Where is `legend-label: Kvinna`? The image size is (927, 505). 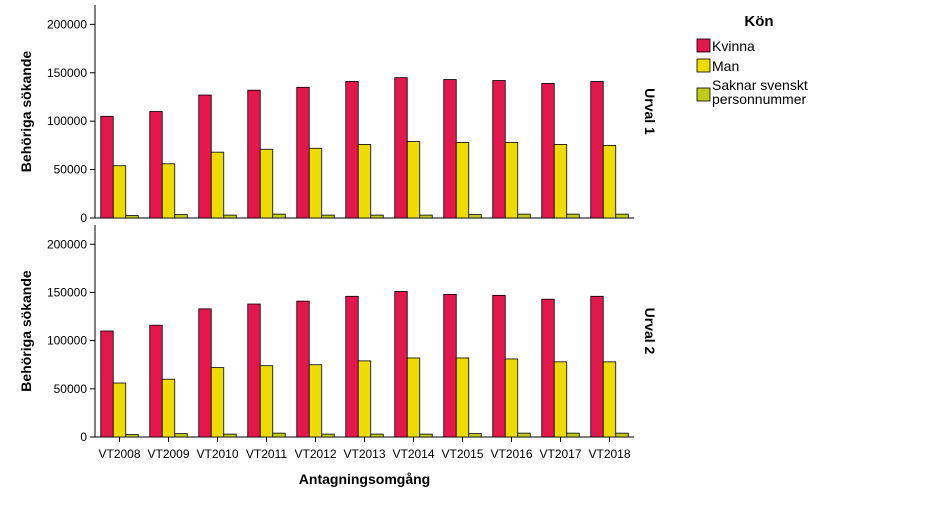 legend-label: Kvinna is located at coordinates (733, 46).